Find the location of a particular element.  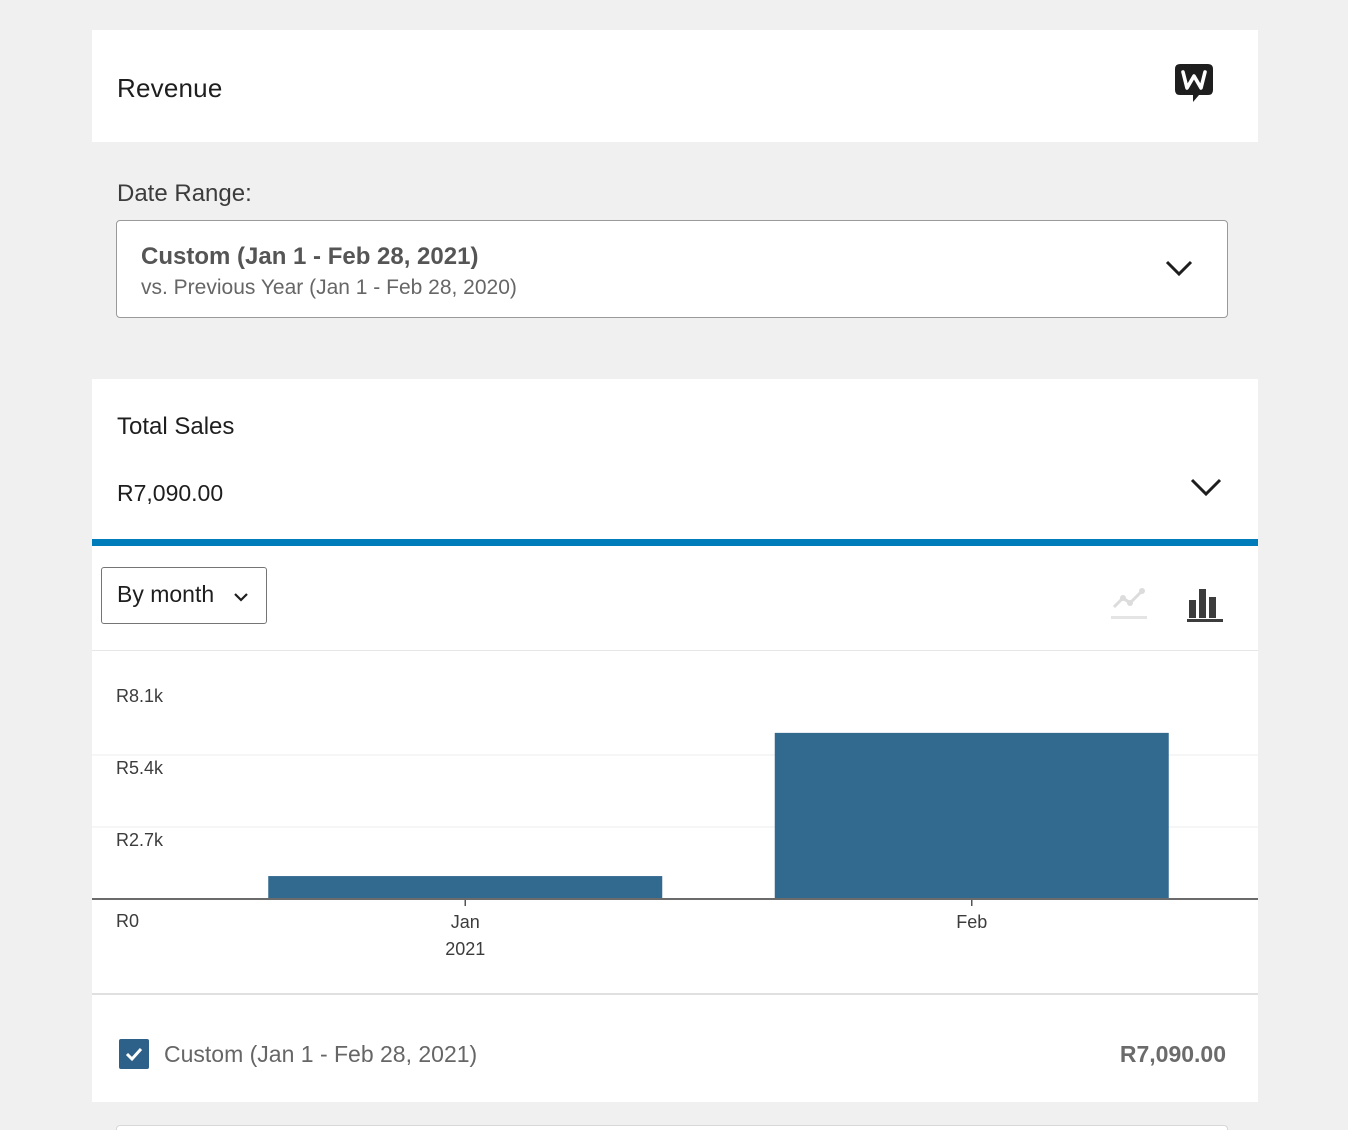

next-card is located at coordinates (672, 1127).